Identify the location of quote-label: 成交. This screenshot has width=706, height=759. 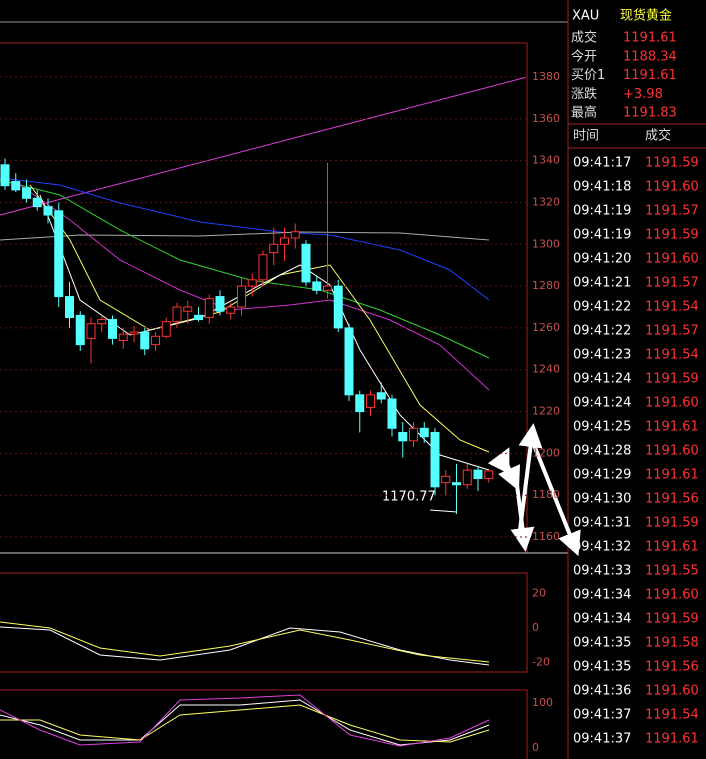
(584, 38).